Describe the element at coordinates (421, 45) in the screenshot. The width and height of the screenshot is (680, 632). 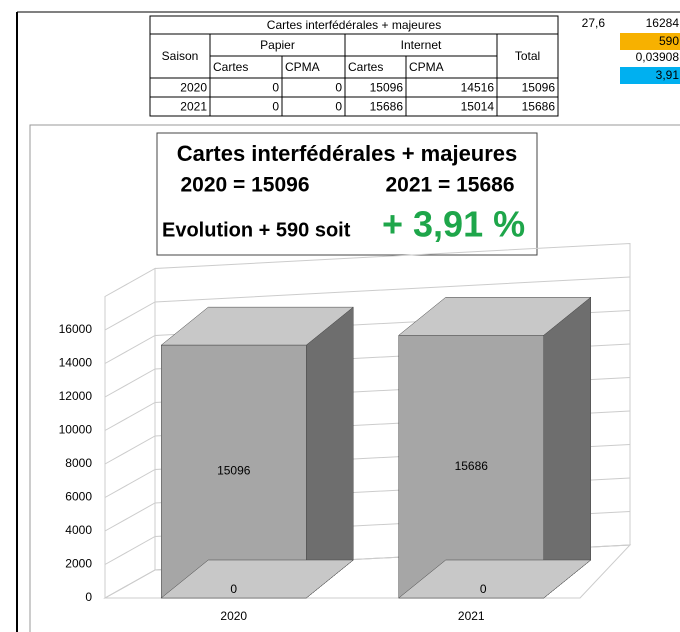
I see `cell-text: Internet` at that location.